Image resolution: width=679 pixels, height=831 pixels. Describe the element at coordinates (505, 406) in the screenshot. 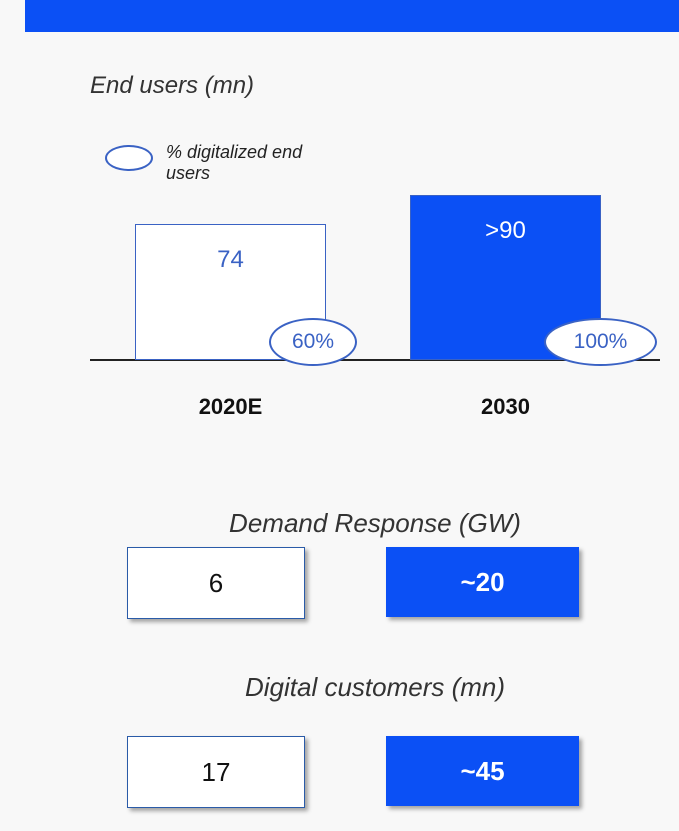

I see `x-tick-label: 2030` at that location.